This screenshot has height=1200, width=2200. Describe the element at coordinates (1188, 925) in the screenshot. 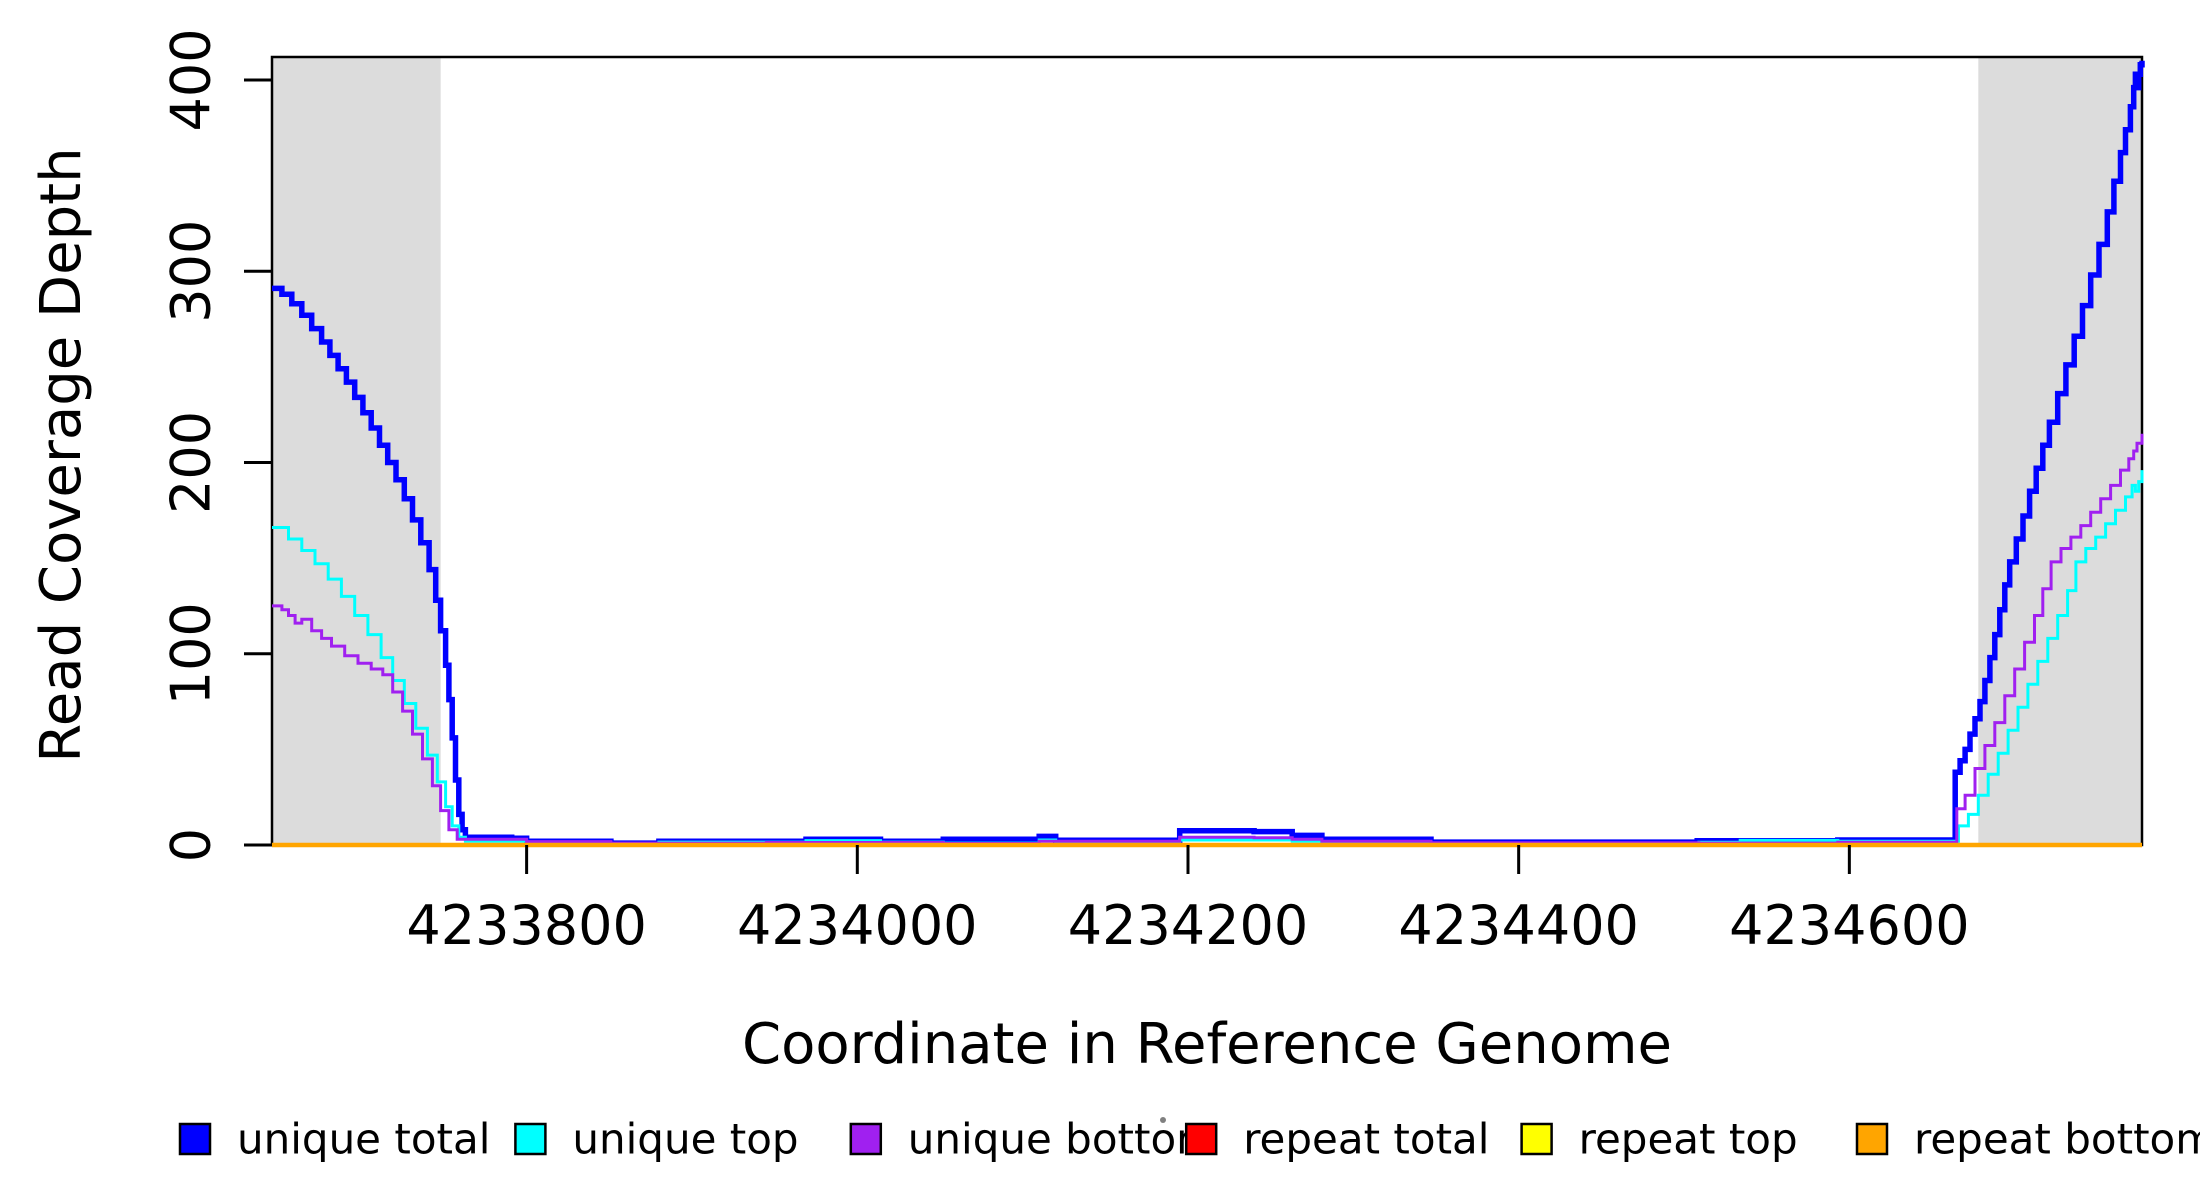

I see `x-tick-label: 4234200` at that location.